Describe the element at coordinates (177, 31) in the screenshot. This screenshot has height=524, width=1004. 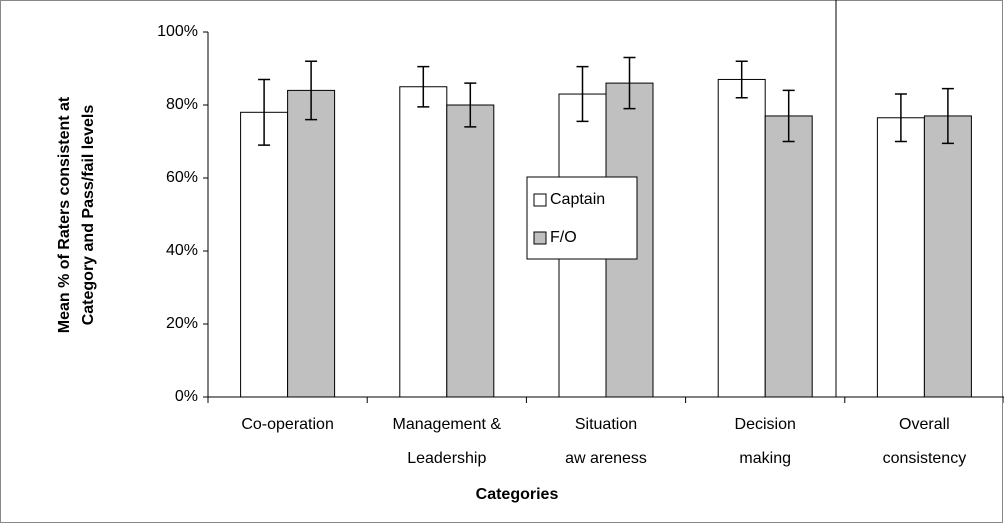
I see `y-tick-label: 100%` at that location.